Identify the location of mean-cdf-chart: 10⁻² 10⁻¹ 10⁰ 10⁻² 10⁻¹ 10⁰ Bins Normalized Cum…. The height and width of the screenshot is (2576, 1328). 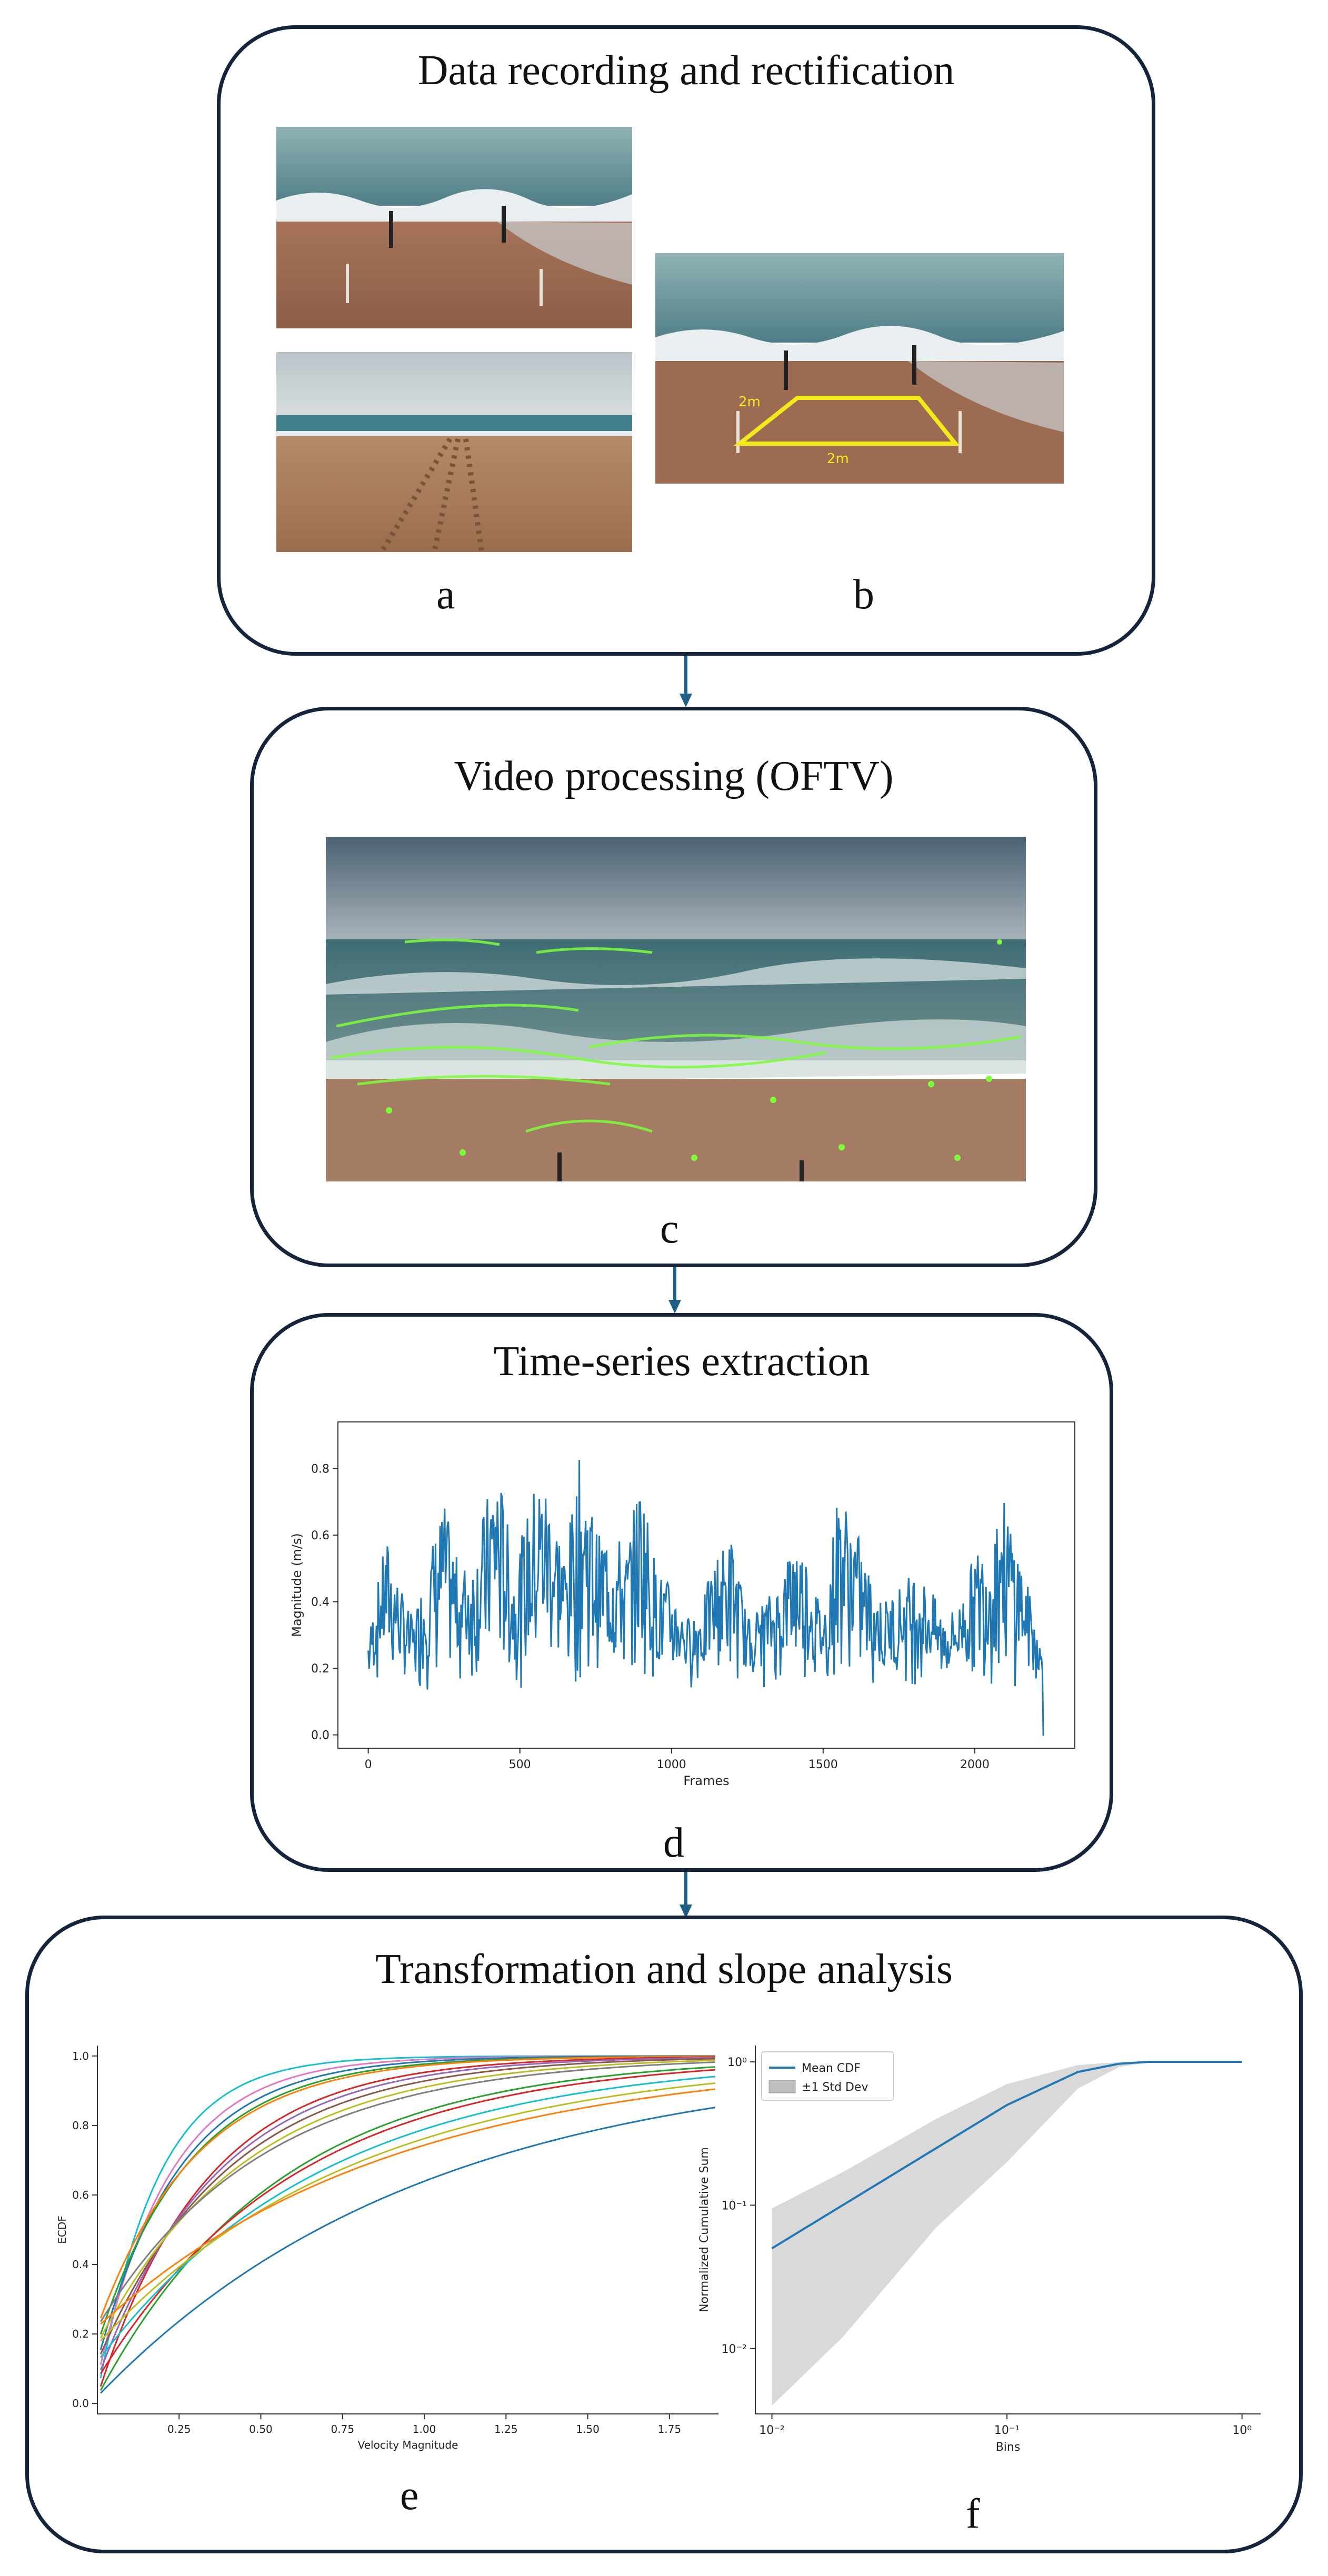
(980, 2250).